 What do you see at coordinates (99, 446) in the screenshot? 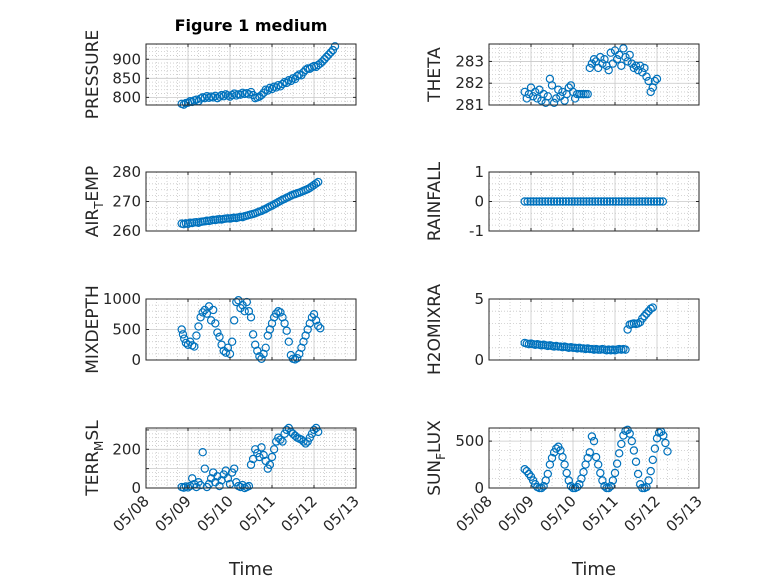
I see `y-axis-label-subscript: M` at bounding box center [99, 446].